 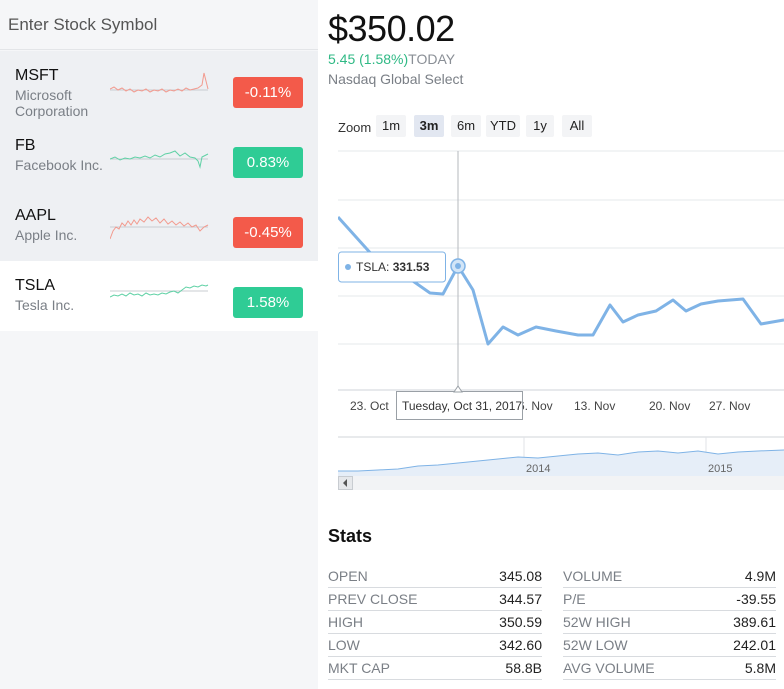 What do you see at coordinates (435, 576) in the screenshot?
I see `stat-open: OPEN 345.08` at bounding box center [435, 576].